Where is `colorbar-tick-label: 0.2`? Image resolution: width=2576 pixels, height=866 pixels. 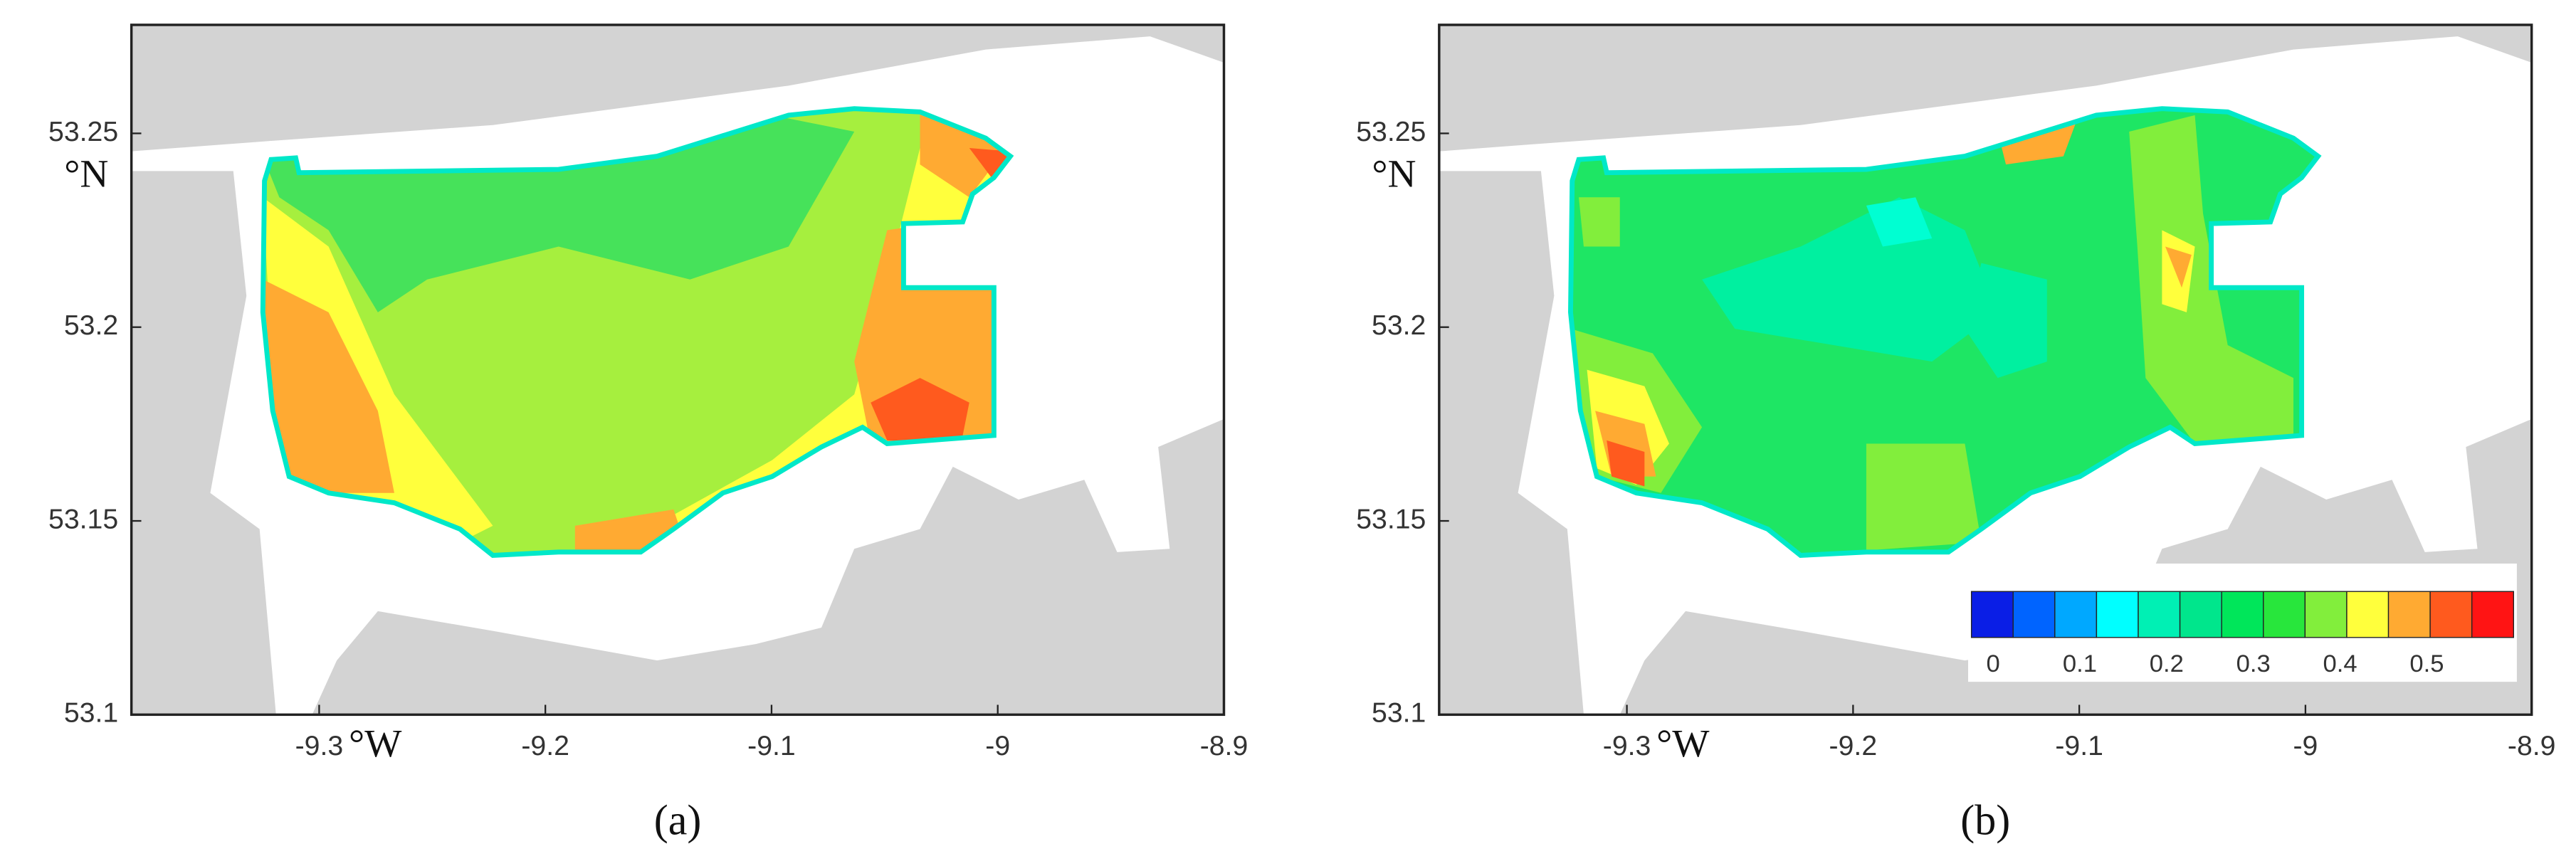
colorbar-tick-label: 0.2 is located at coordinates (2167, 663).